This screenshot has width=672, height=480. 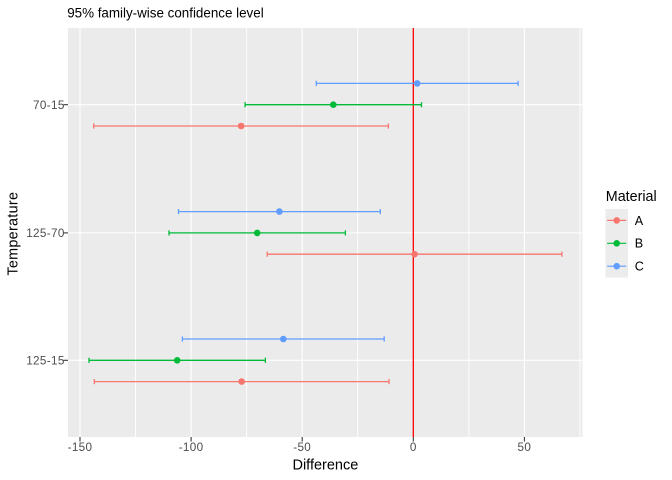 What do you see at coordinates (325, 466) in the screenshot?
I see `svg-text: Difference` at bounding box center [325, 466].